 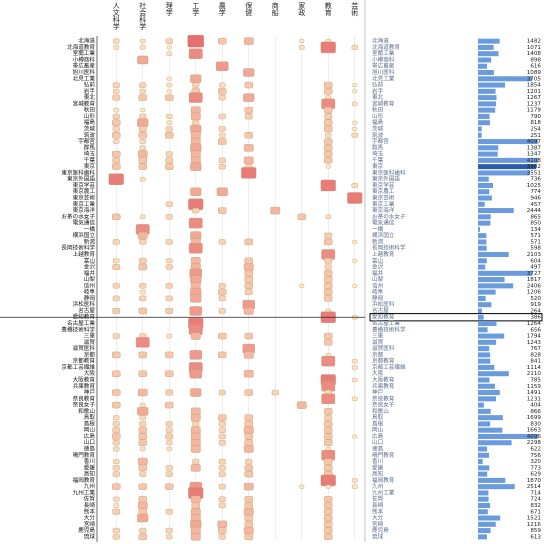 What do you see at coordinates (84, 204) in the screenshot?
I see `row-name: 東京工業` at bounding box center [84, 204].